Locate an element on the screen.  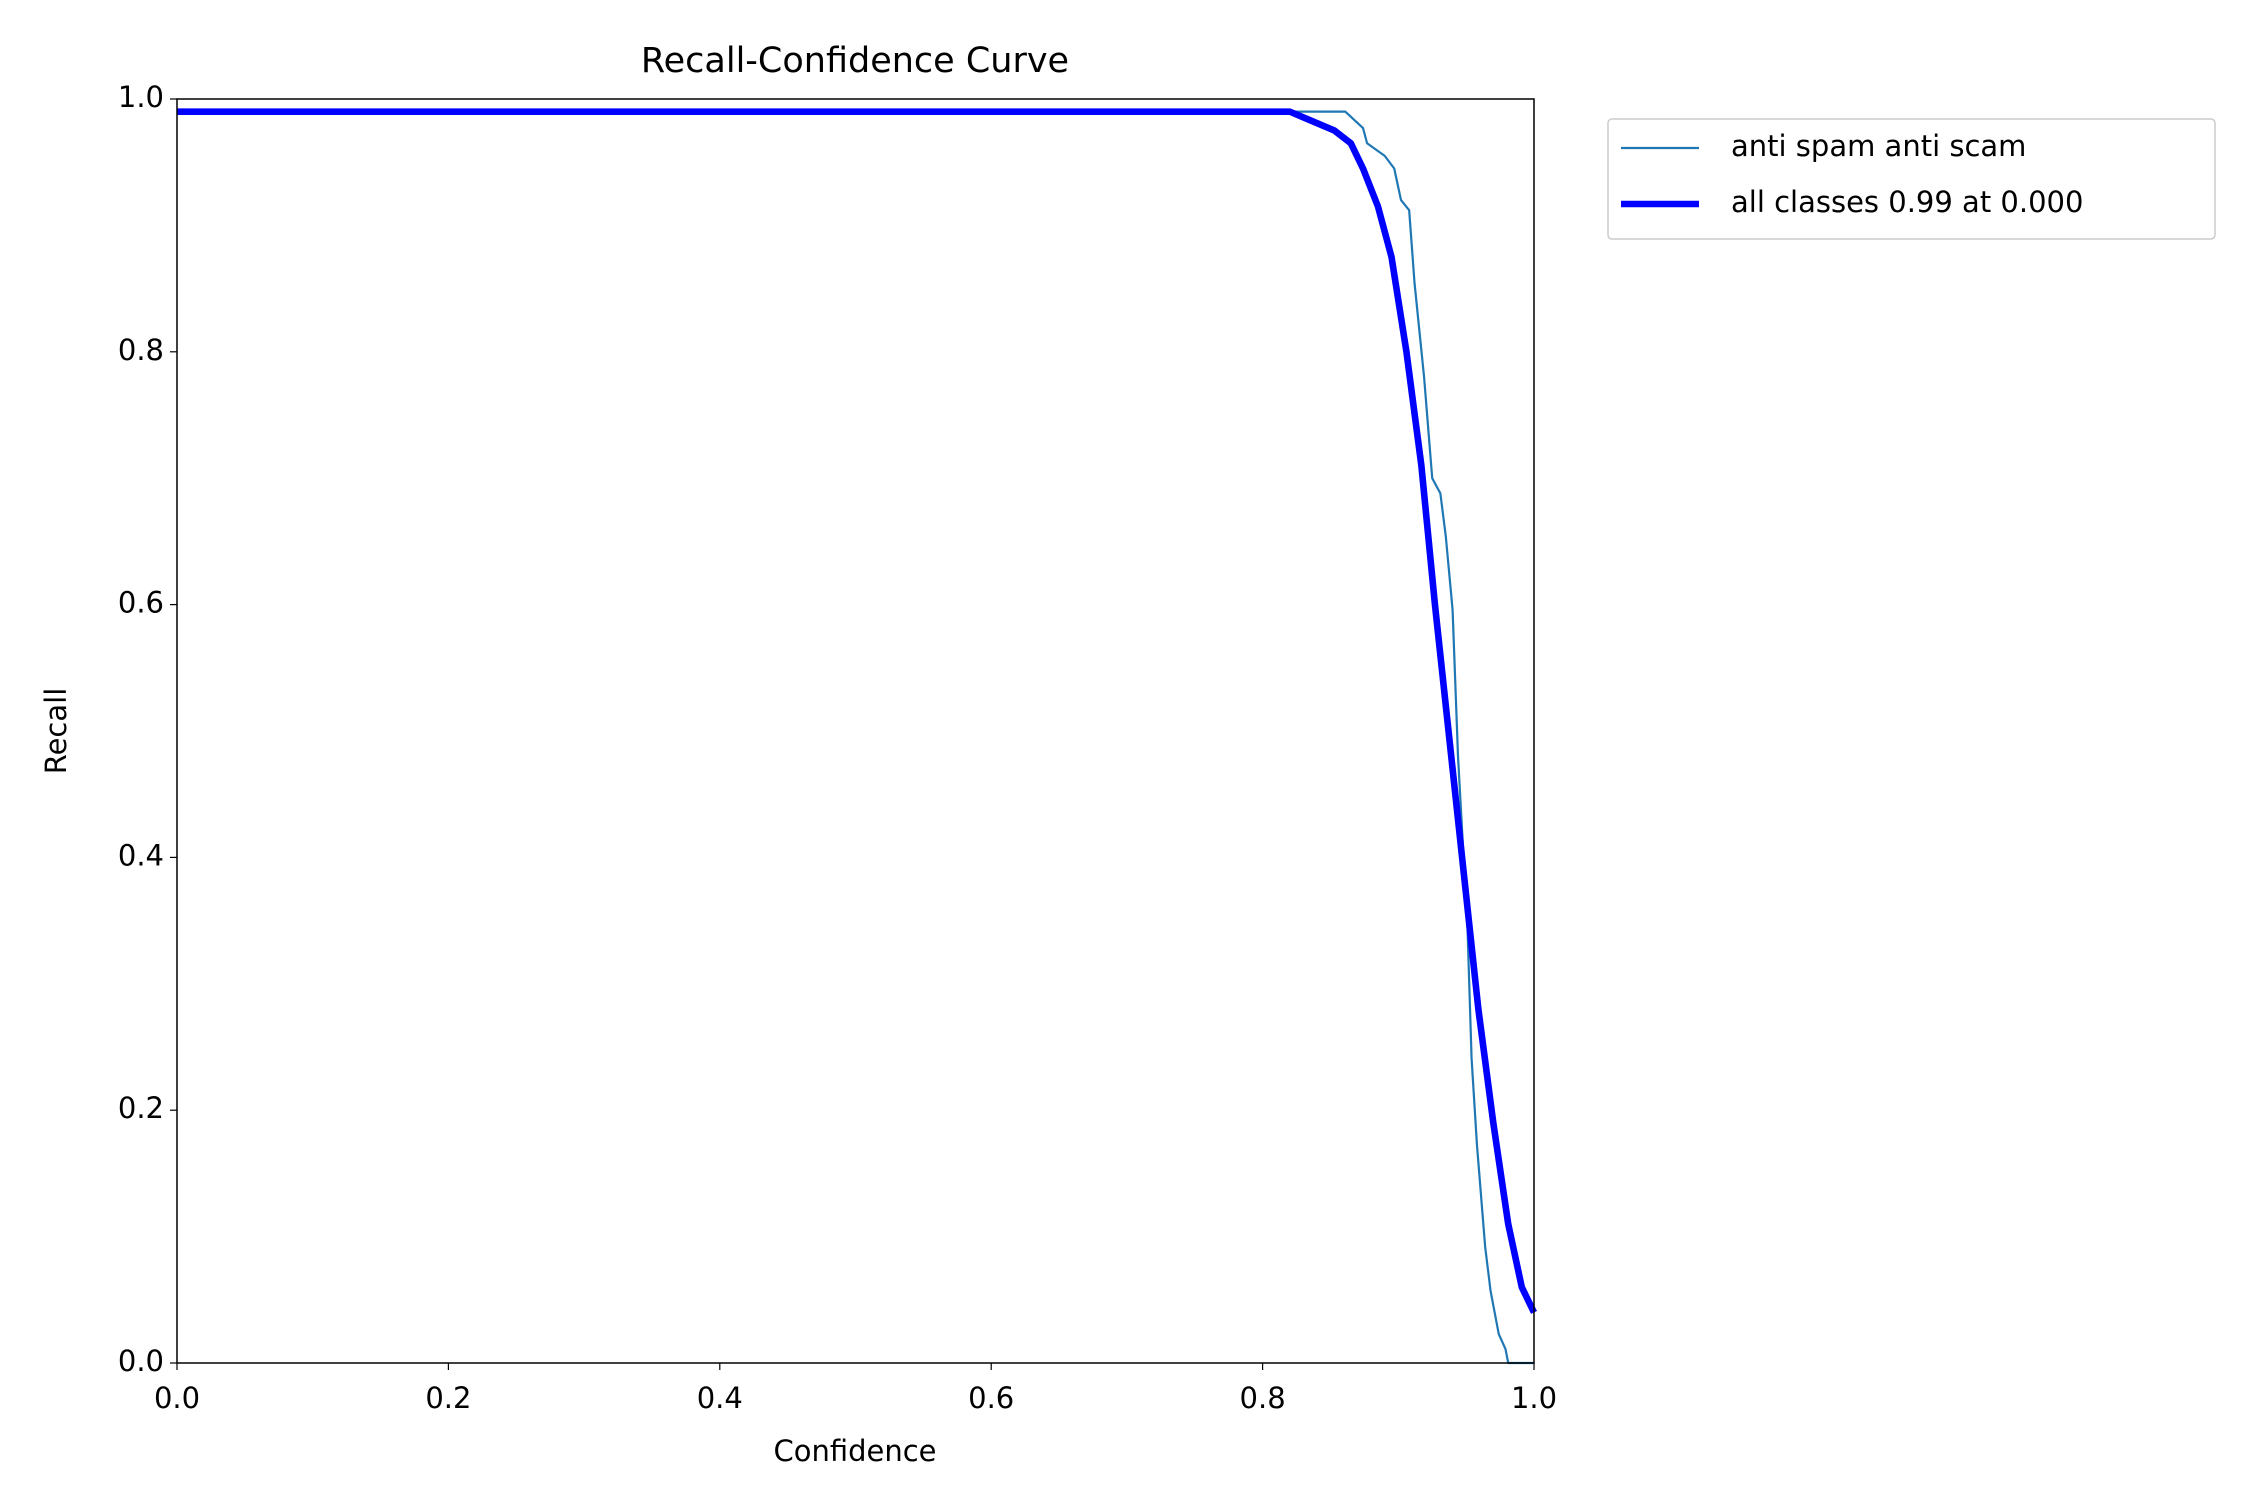
legend-label: all classes 0.99 at 0.000 is located at coordinates (1907, 202).